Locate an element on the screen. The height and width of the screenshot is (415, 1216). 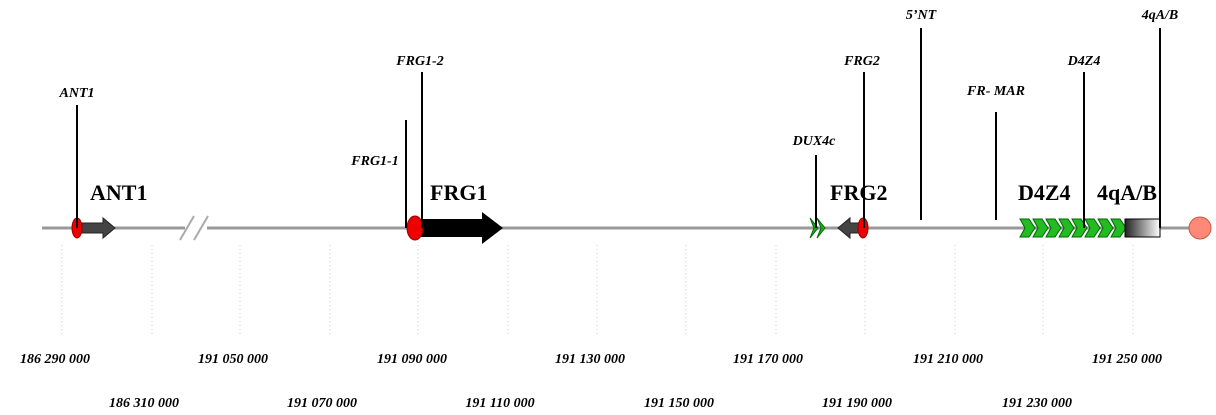
4qab-box is located at coordinates (1142, 228).